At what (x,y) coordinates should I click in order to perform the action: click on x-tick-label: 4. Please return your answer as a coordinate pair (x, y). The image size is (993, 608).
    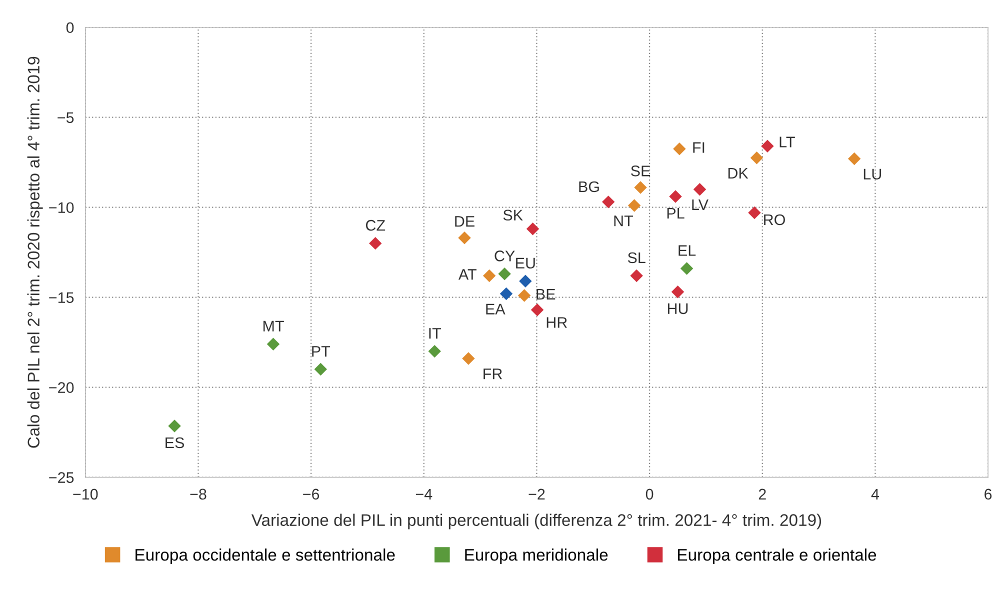
    Looking at the image, I should click on (875, 494).